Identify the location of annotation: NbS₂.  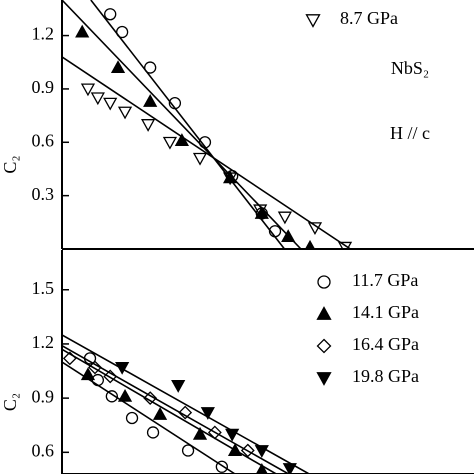
(410, 68).